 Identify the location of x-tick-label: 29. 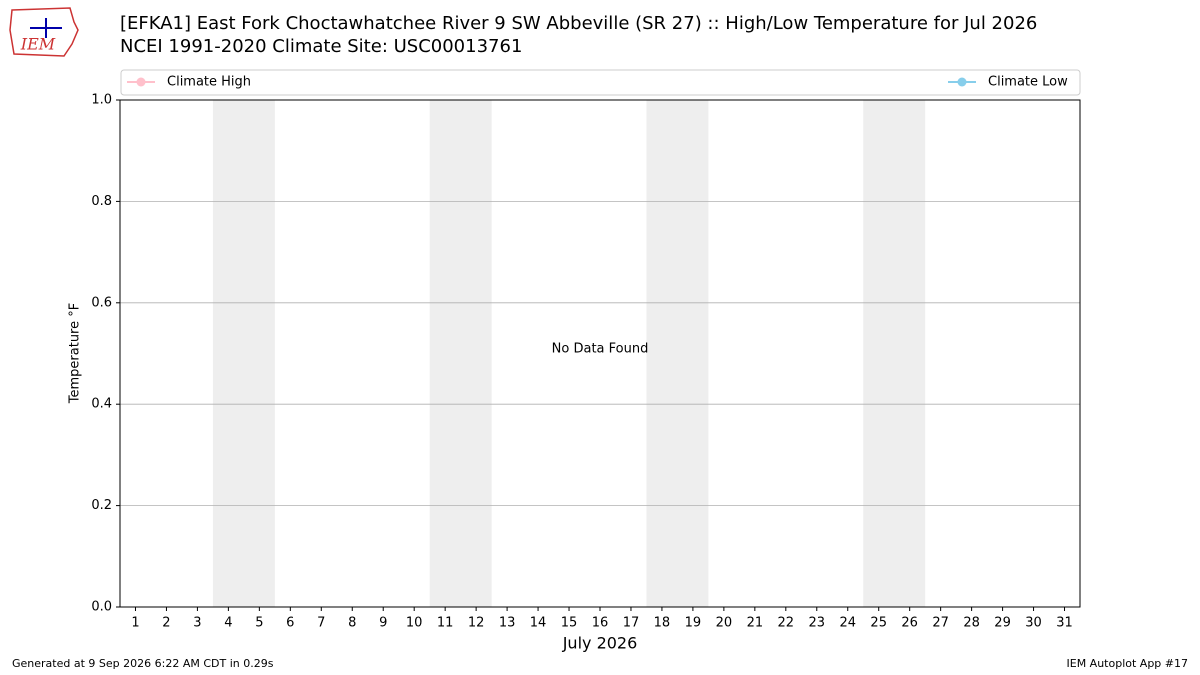
(1002, 623).